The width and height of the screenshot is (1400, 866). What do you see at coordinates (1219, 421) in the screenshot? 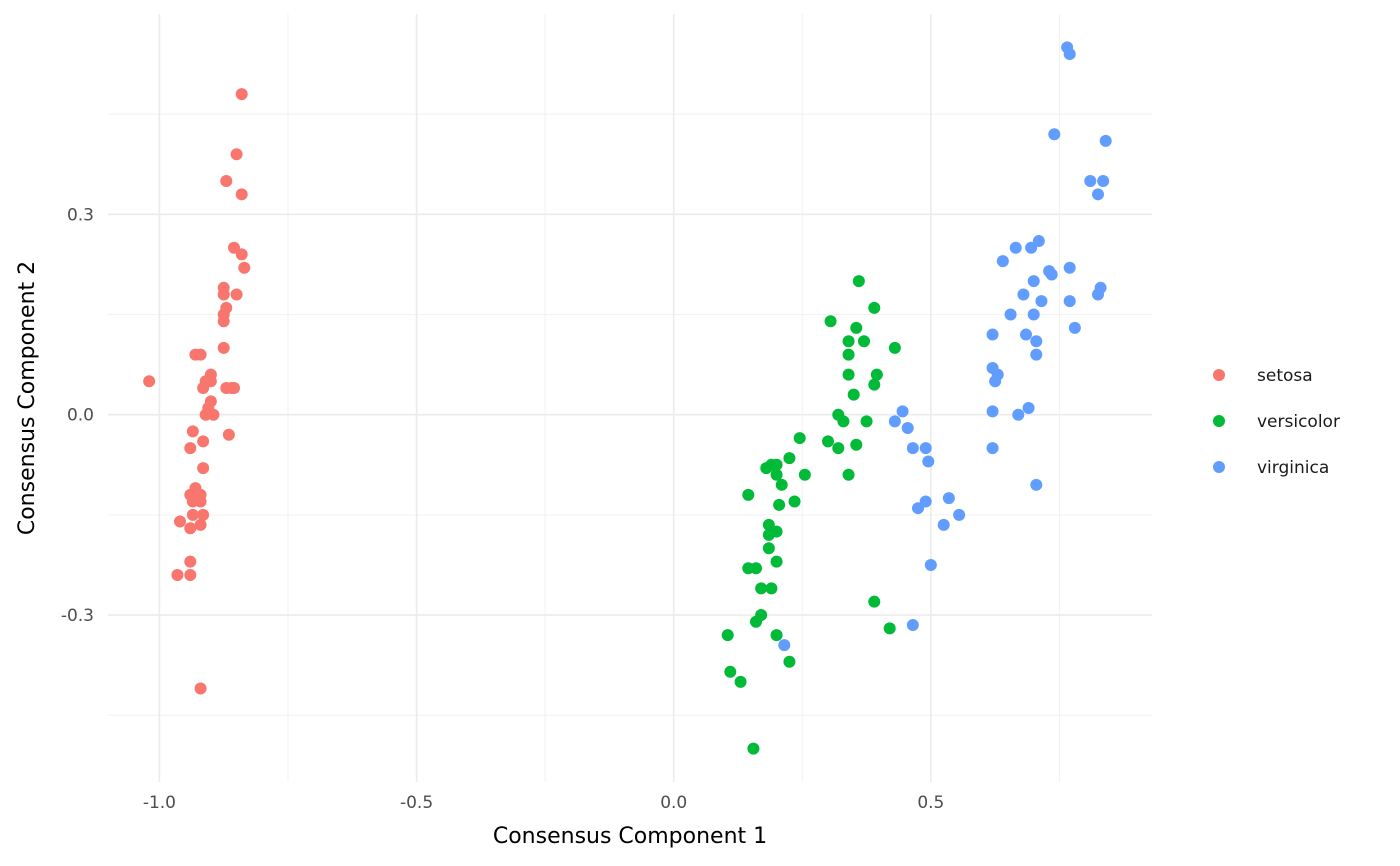
I see `legend-key-versicolor` at bounding box center [1219, 421].